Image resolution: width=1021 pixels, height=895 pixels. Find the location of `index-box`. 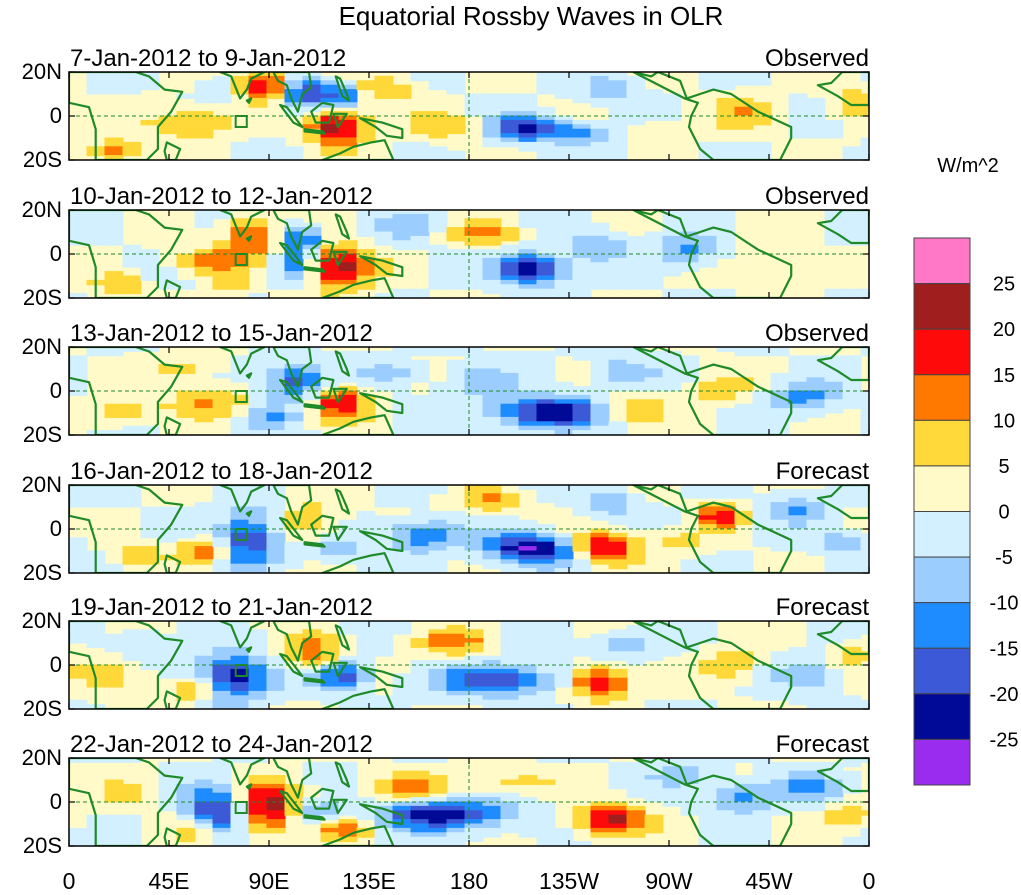

index-box is located at coordinates (241, 121).